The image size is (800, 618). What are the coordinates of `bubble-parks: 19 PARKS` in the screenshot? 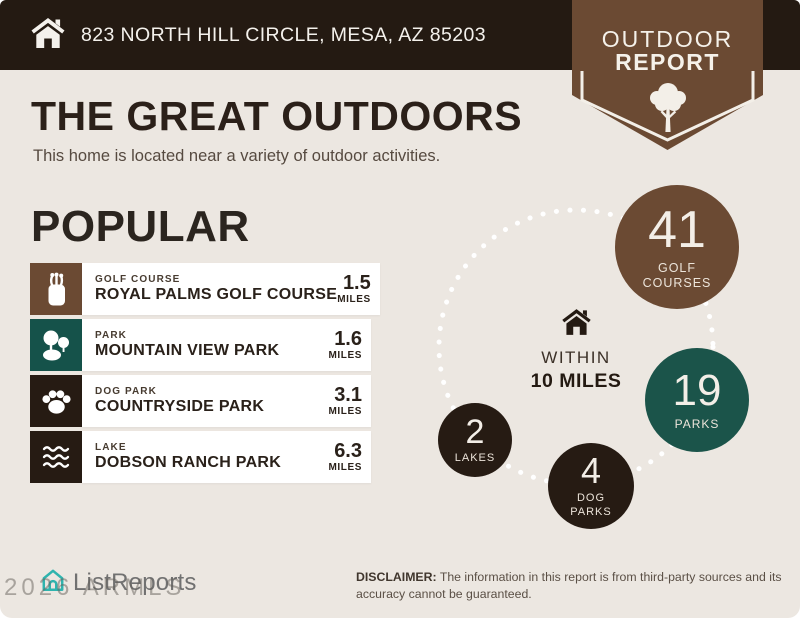 It's located at (697, 400).